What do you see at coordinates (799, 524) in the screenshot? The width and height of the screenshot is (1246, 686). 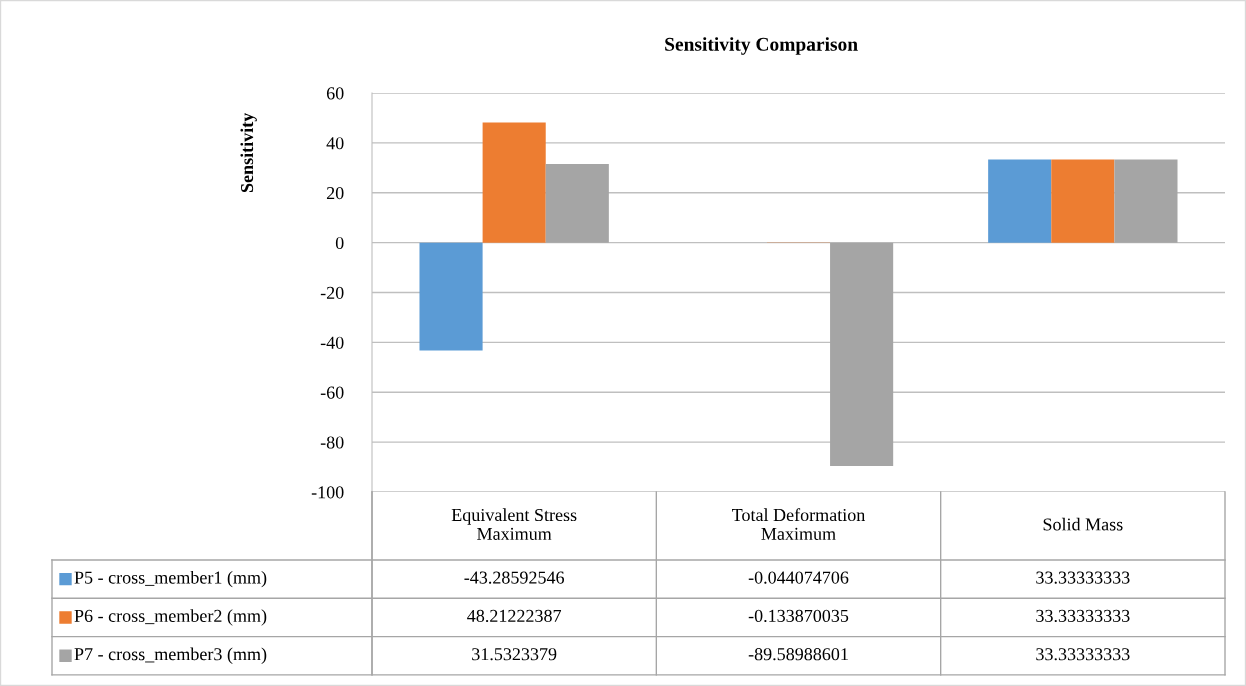 I see `x-tick-label: Total Deformation Maximum` at bounding box center [799, 524].